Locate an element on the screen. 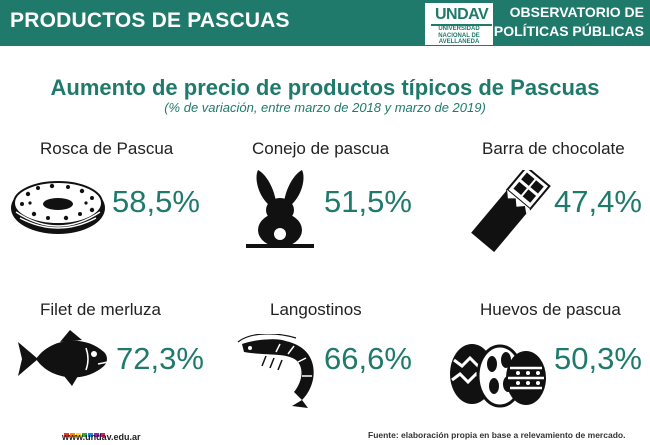  fish-icon is located at coordinates (63, 358).